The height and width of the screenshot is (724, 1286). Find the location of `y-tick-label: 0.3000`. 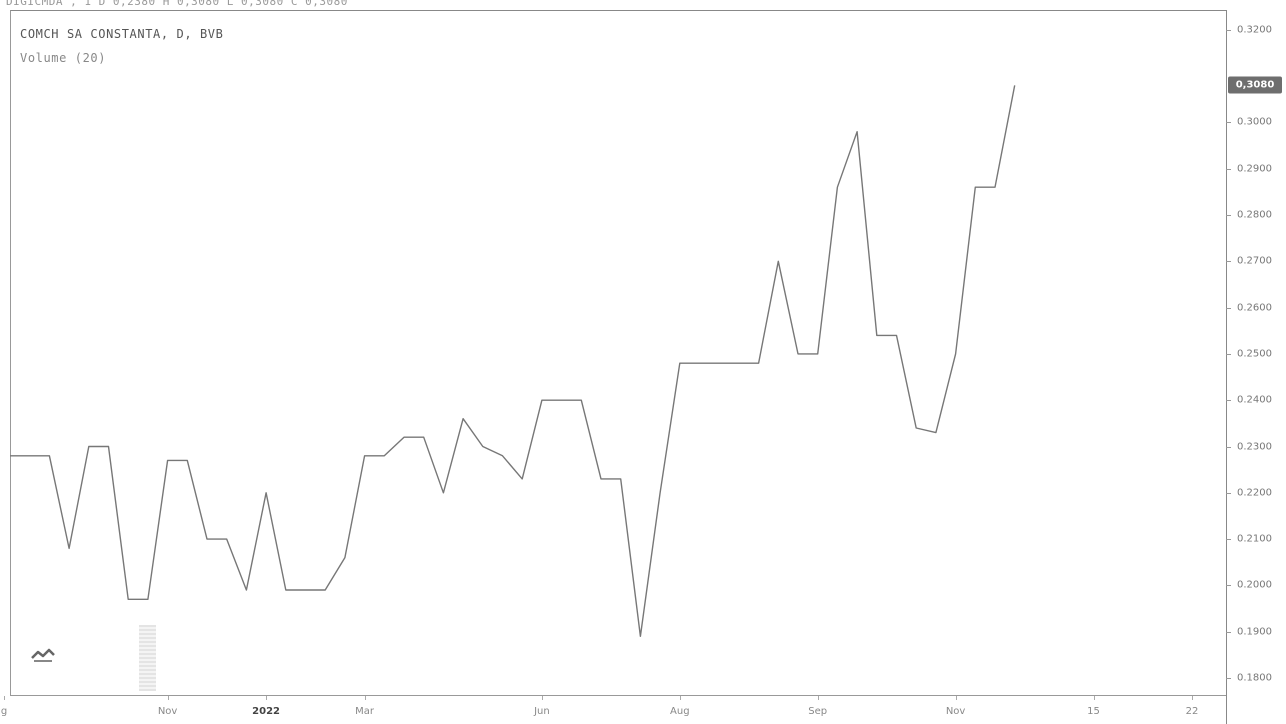

y-tick-label: 0.3000 is located at coordinates (1254, 122).